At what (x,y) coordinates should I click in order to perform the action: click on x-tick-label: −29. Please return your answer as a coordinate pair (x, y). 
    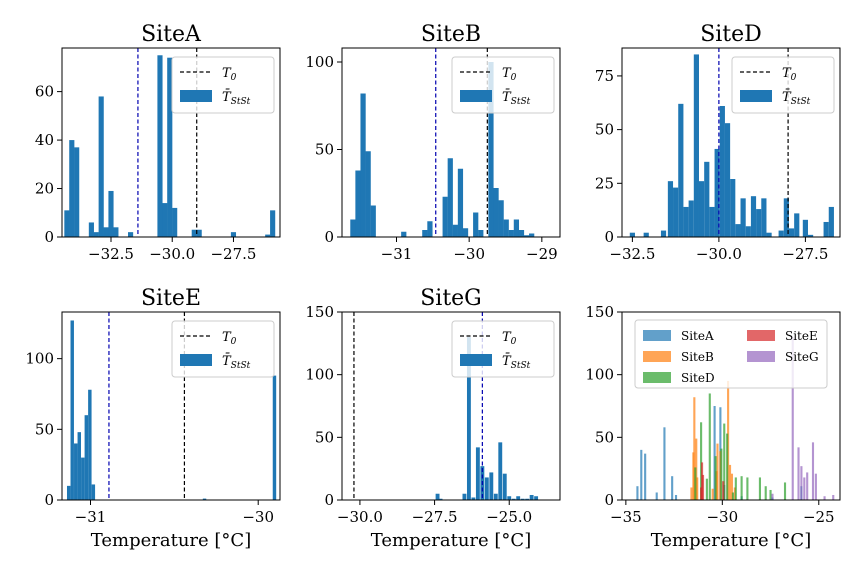
    Looking at the image, I should click on (542, 254).